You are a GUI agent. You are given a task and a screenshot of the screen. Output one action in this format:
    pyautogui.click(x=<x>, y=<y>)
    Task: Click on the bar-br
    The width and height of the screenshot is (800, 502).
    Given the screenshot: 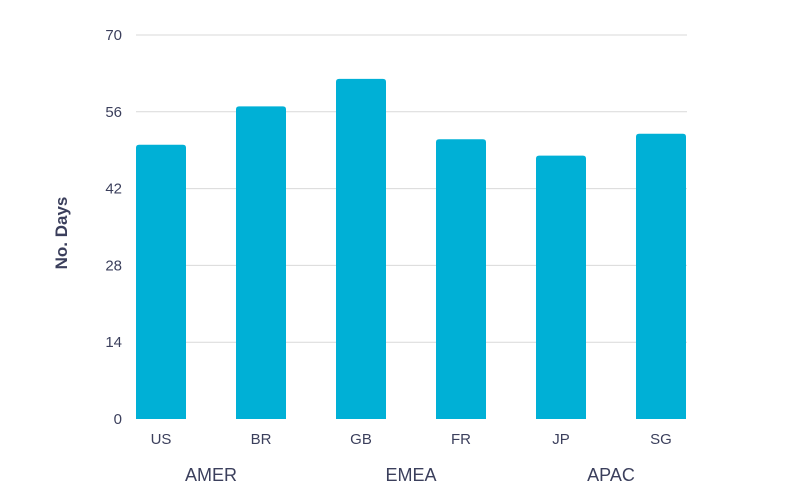 What is the action you would take?
    pyautogui.click(x=261, y=263)
    